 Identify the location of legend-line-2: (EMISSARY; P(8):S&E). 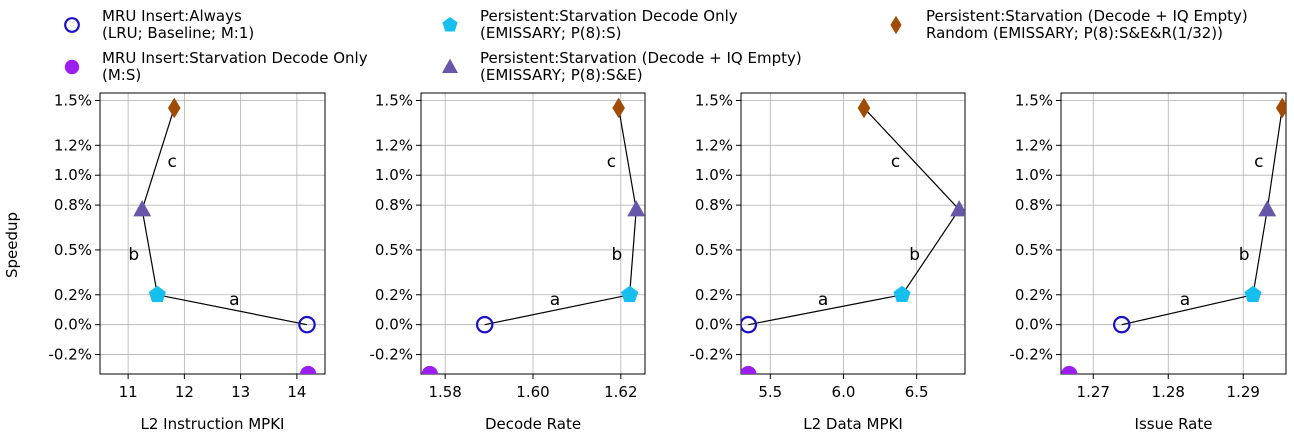
(561, 75).